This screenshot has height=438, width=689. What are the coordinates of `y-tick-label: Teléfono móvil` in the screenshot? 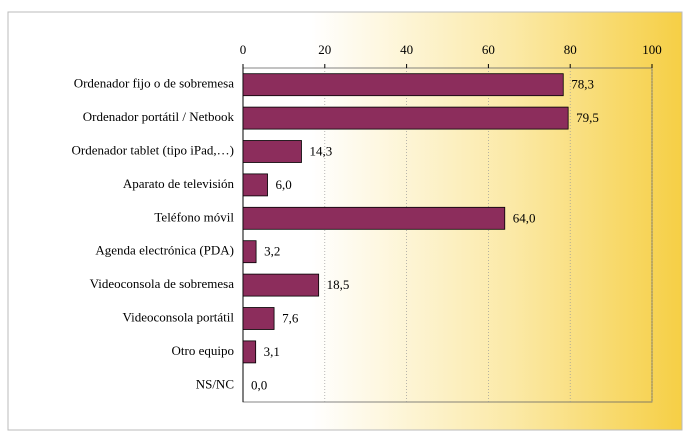 It's located at (194, 216).